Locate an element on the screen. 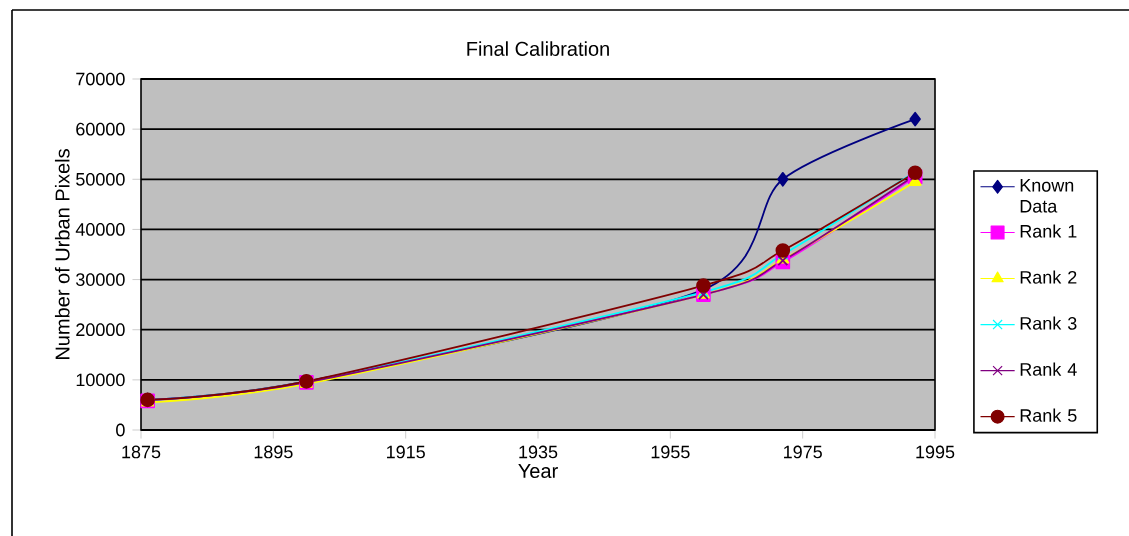 The width and height of the screenshot is (1129, 536). legend-label: Rank 1 is located at coordinates (1048, 231).